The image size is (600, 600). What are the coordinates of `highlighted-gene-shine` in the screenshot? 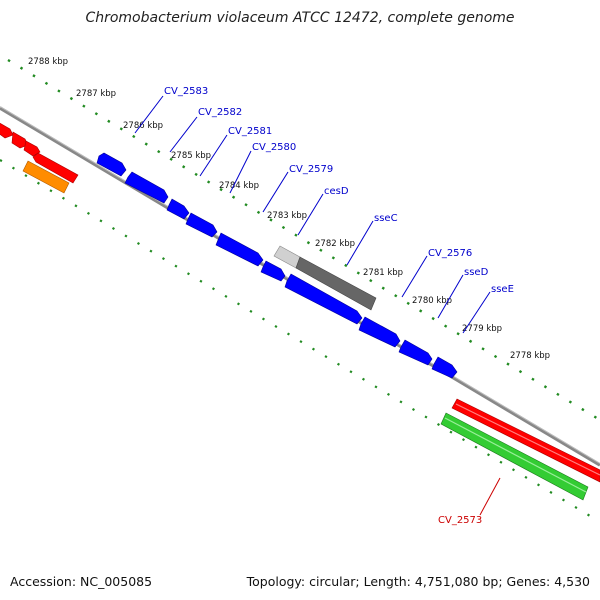 It's located at (515, 455).